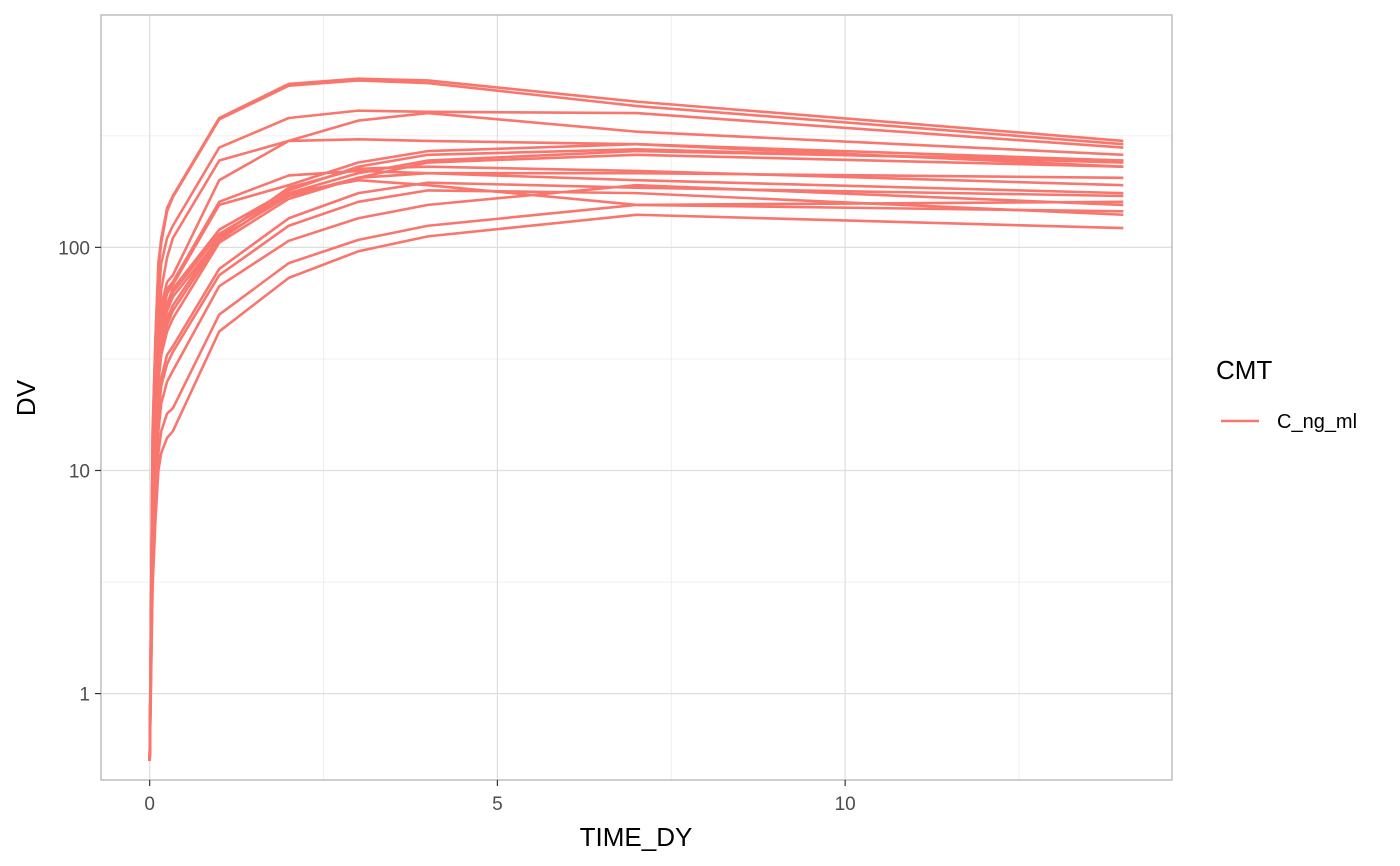 The image size is (1400, 866). Describe the element at coordinates (1286, 394) in the screenshot. I see `legend: CMT C_ng_ml` at that location.